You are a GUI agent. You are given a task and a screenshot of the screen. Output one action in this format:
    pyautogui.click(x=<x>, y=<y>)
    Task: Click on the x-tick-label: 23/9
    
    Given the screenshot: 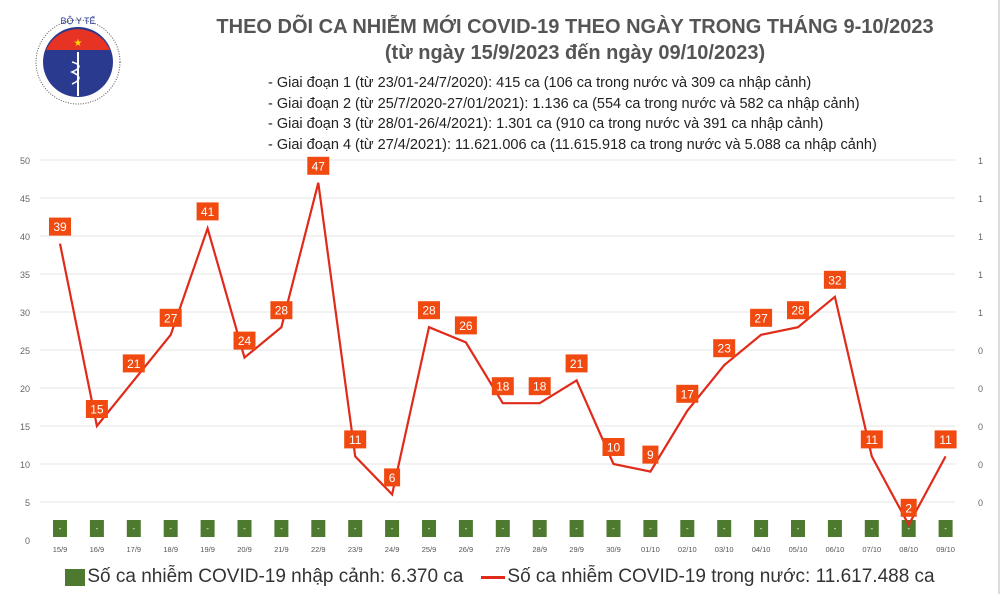 What is the action you would take?
    pyautogui.click(x=355, y=549)
    